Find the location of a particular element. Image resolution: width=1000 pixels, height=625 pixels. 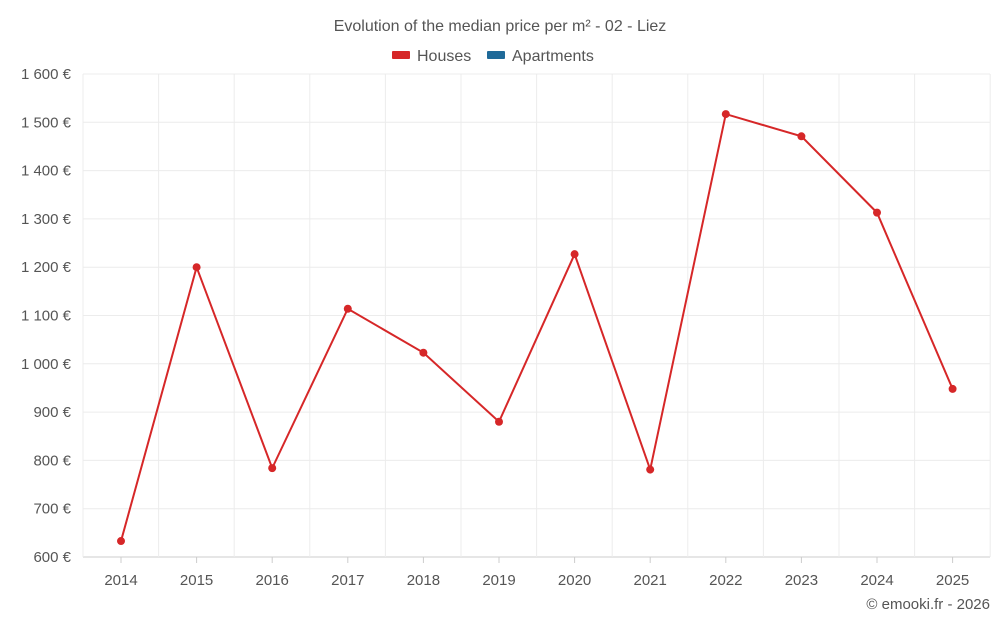

y-tick-label: 1 200 € is located at coordinates (46, 267).